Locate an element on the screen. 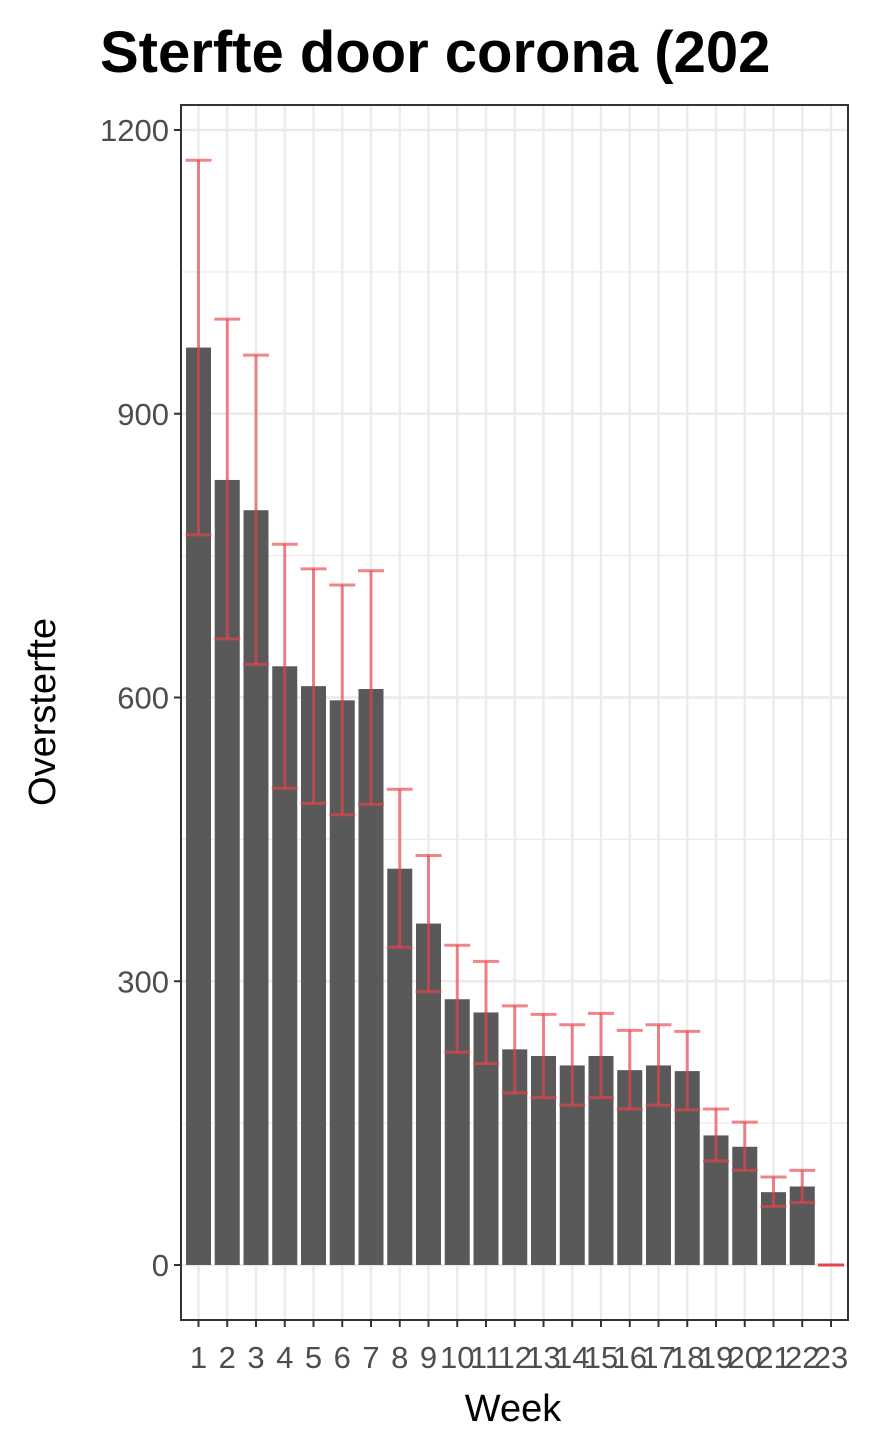 The width and height of the screenshot is (871, 1453). y-tick-label: 0 is located at coordinates (160, 1265).